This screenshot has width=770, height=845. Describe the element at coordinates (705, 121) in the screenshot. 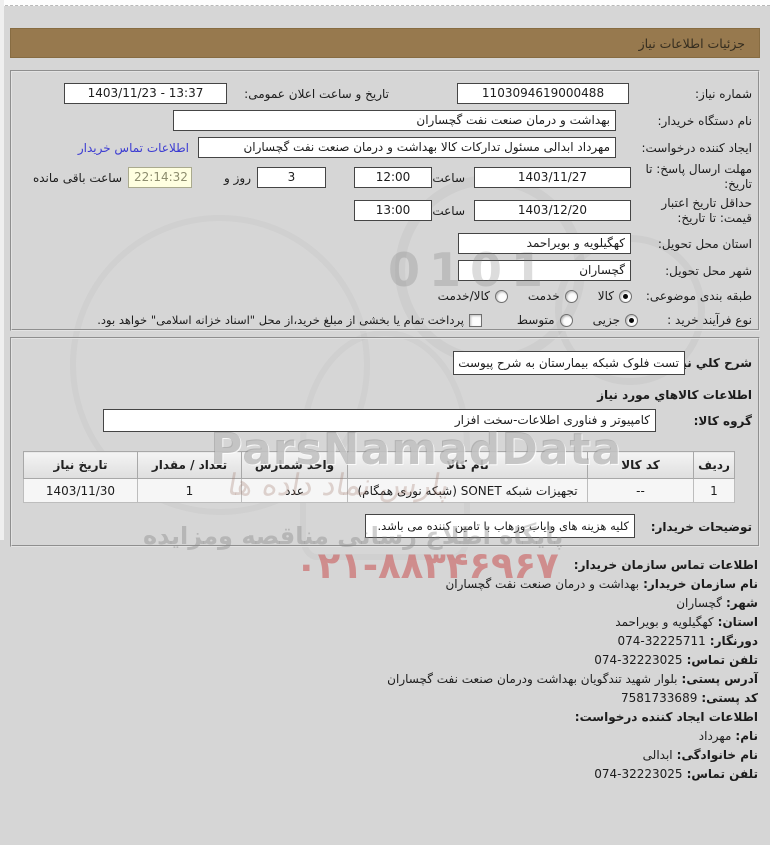

I see `buyer-org-label: نام دستگاه خریدار:` at that location.